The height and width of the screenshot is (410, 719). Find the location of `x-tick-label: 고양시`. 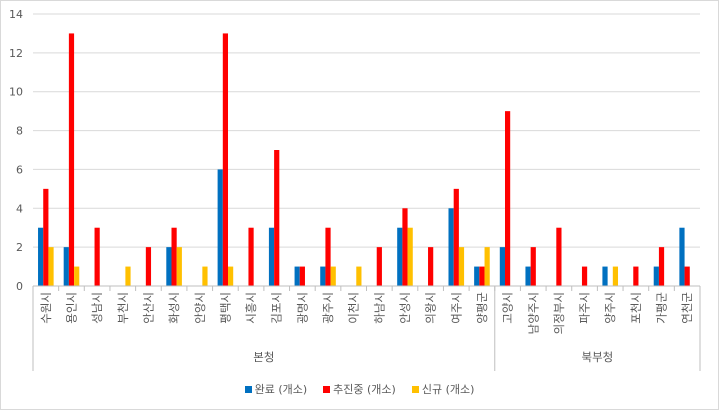

x-tick-label: 고양시 is located at coordinates (508, 308).